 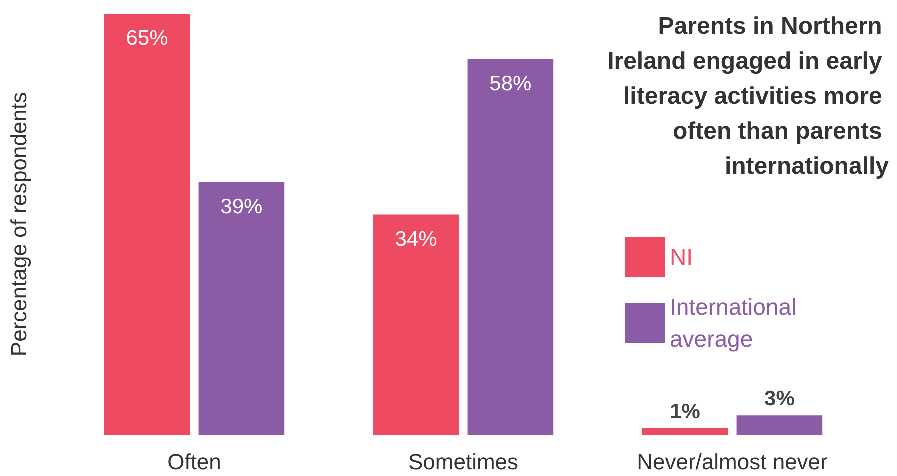 What do you see at coordinates (195, 462) in the screenshot?
I see `x-tick-label: Often` at bounding box center [195, 462].